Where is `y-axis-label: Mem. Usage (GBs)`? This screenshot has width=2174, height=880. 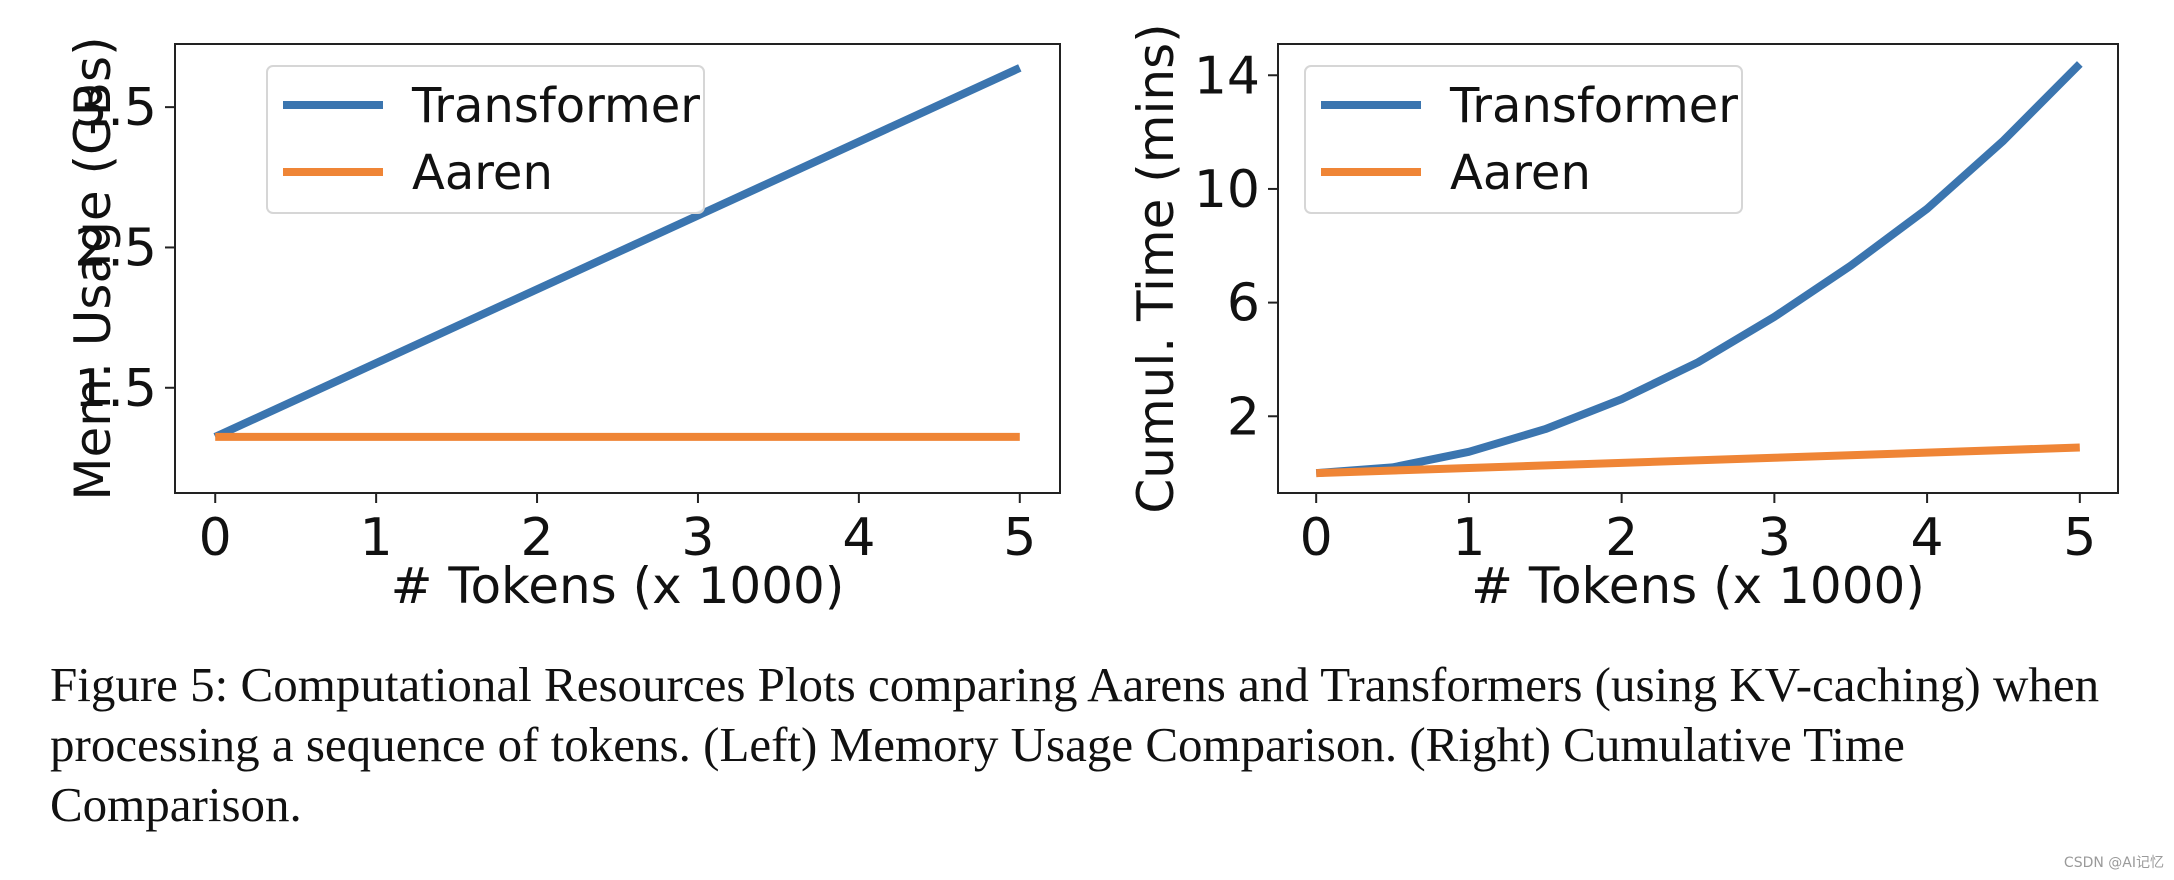 y-axis-label: Mem. Usage (GBs) is located at coordinates (93, 268).